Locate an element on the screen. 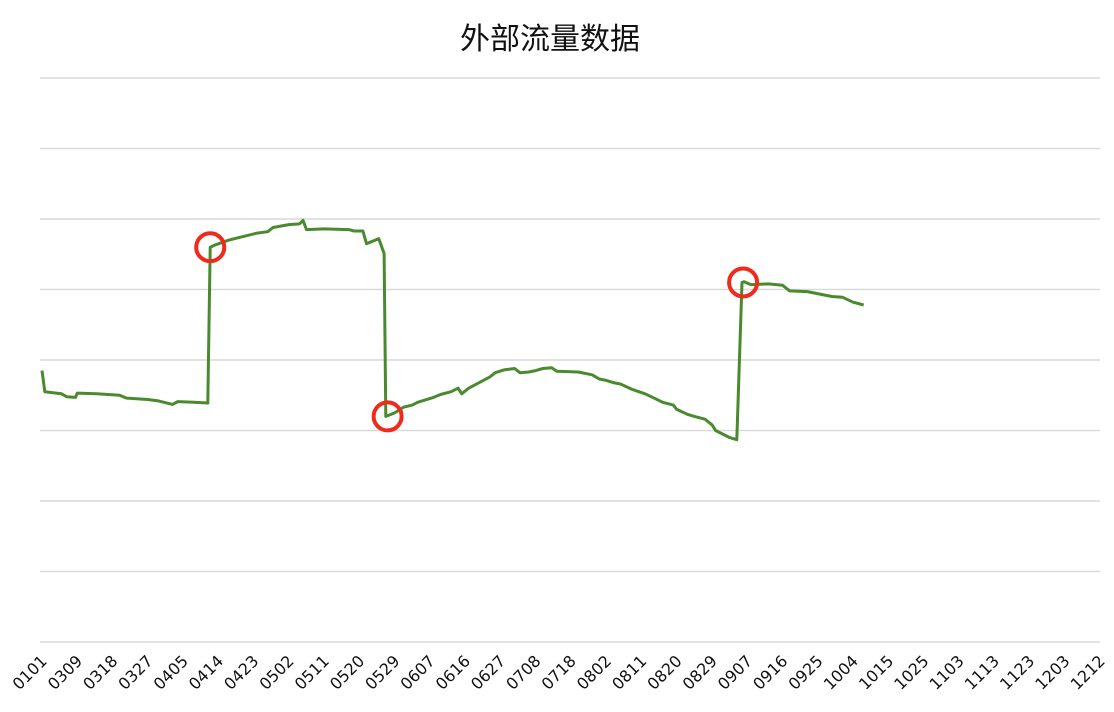 Image resolution: width=1114 pixels, height=712 pixels. x-tick-label: 0925 is located at coordinates (805, 672).